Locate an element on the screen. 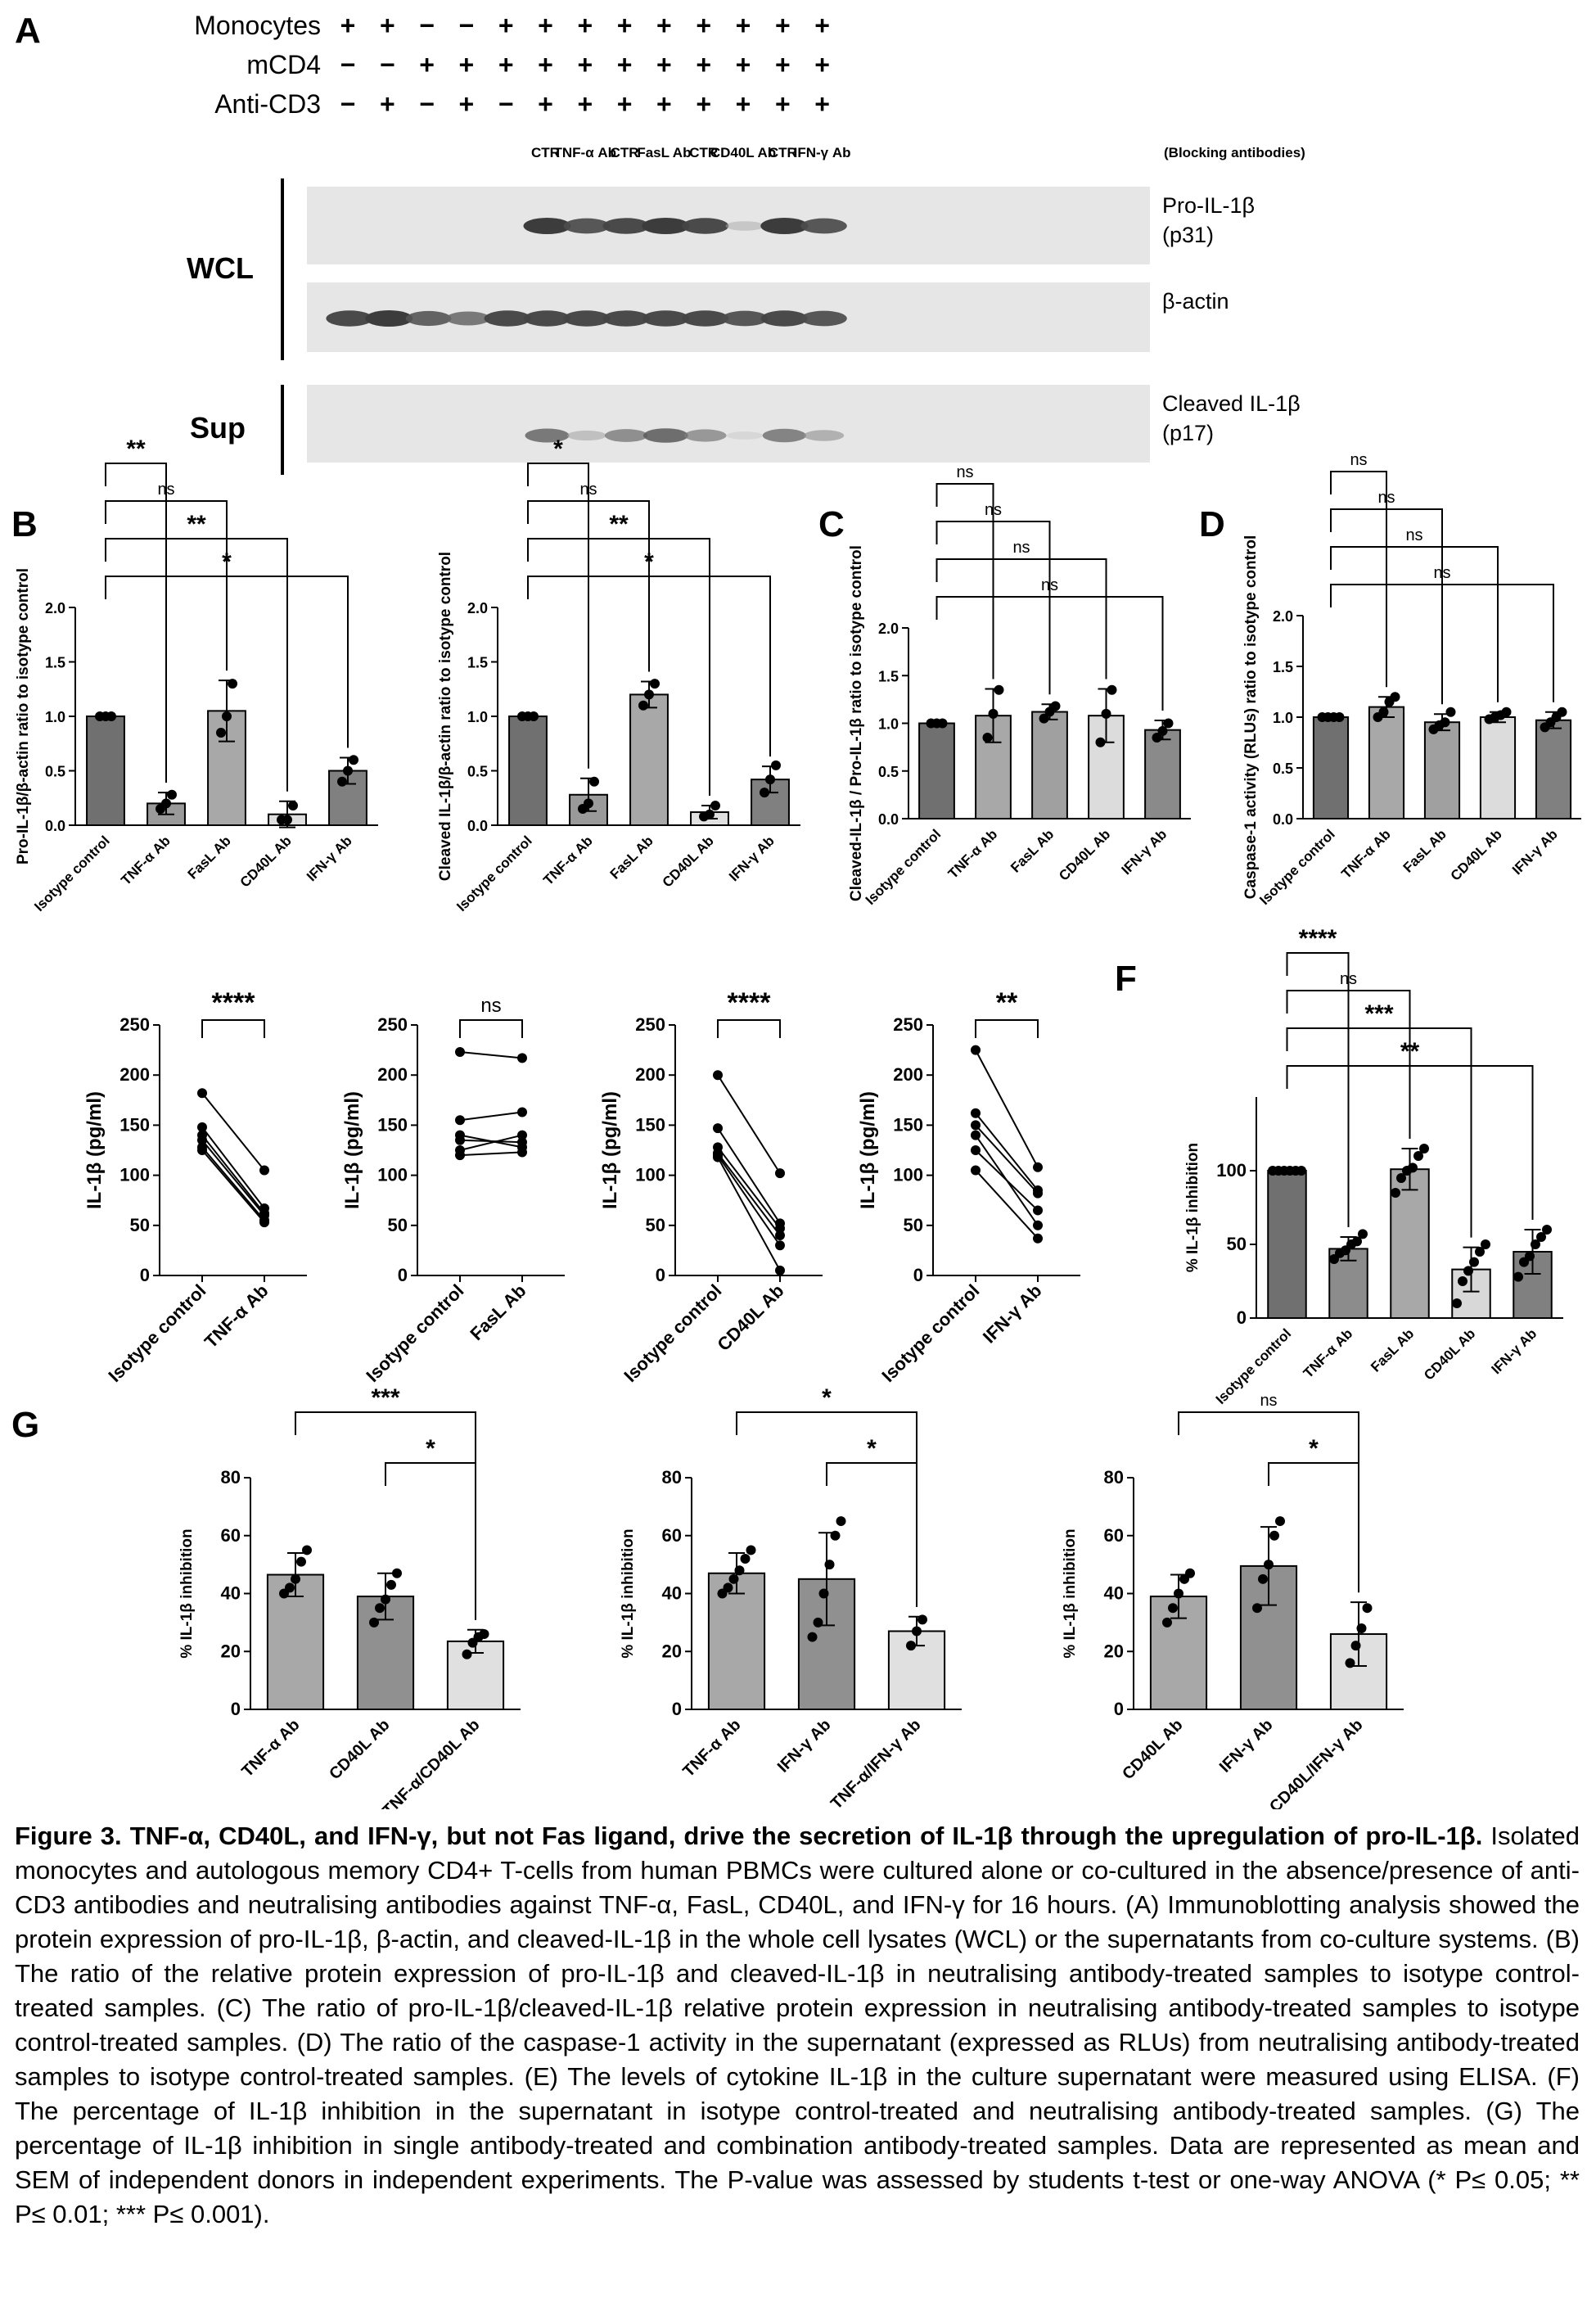 The width and height of the screenshot is (1596, 2307). y-tick-label: 200 is located at coordinates (134, 1074).